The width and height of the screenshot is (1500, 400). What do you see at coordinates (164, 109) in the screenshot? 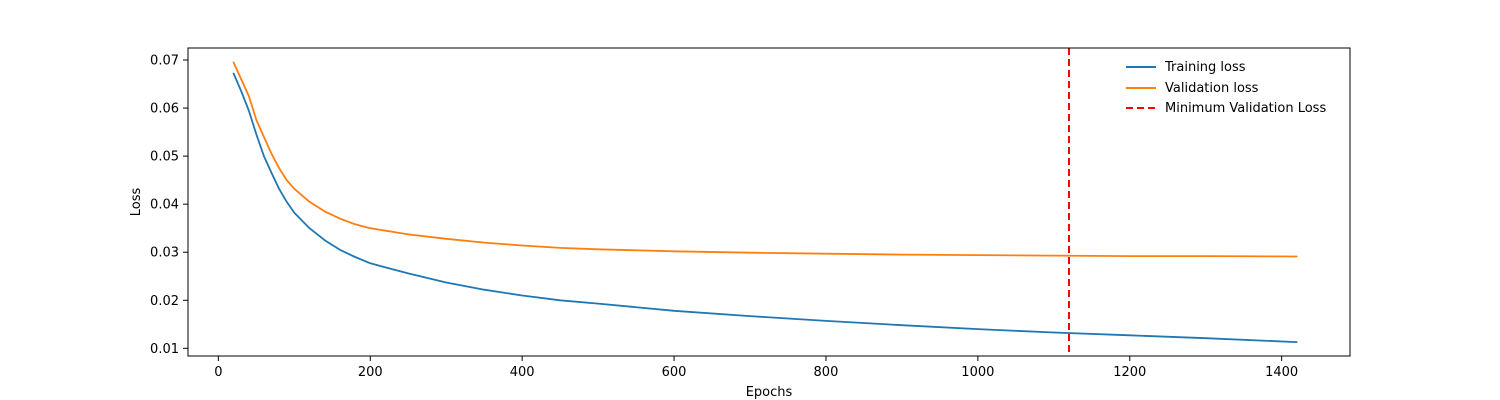
I see `y-tick-label: 0.06` at bounding box center [164, 109].